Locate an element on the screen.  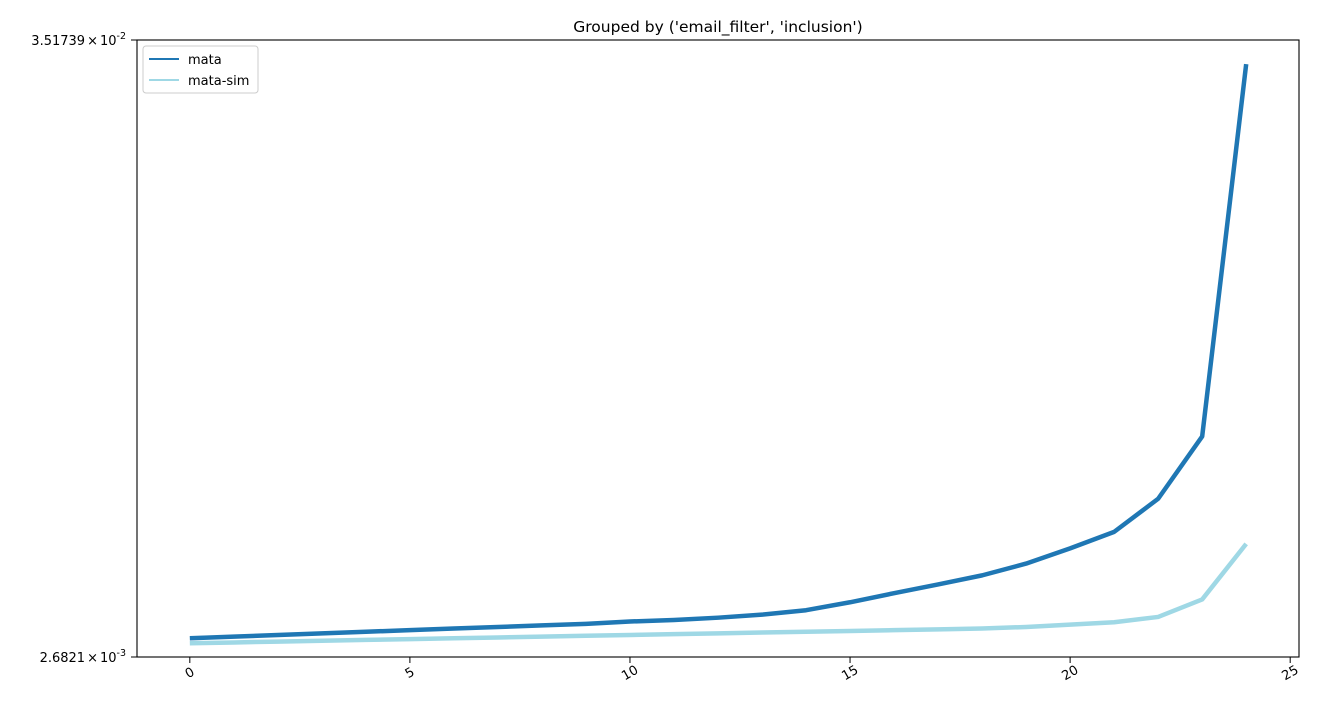
x-tick-label: 25 is located at coordinates (1291, 673).